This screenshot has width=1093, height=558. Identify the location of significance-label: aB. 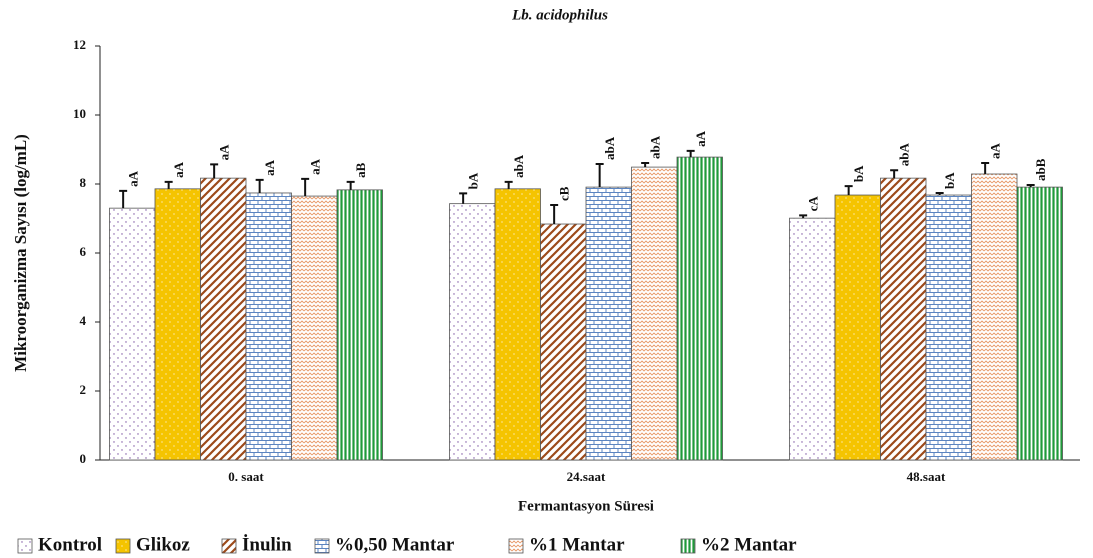
(360, 170).